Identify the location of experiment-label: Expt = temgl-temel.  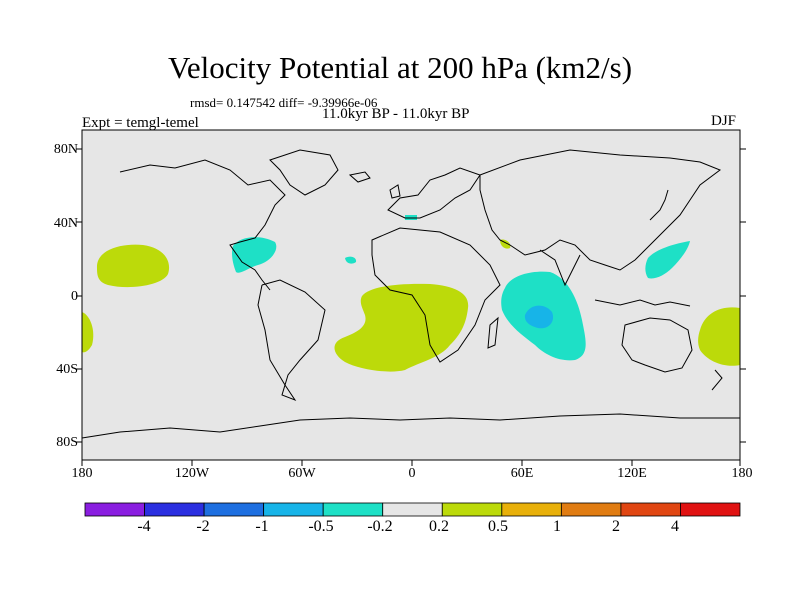
(140, 123).